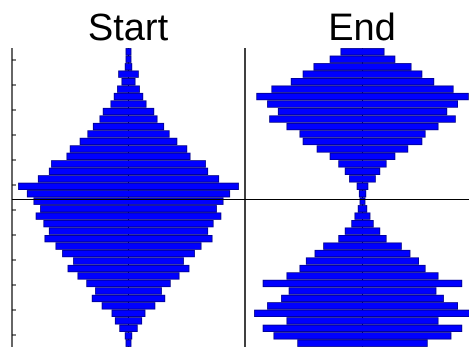 The height and width of the screenshot is (347, 469). What do you see at coordinates (14, 197) in the screenshot?
I see `start-panel-ticks` at bounding box center [14, 197].